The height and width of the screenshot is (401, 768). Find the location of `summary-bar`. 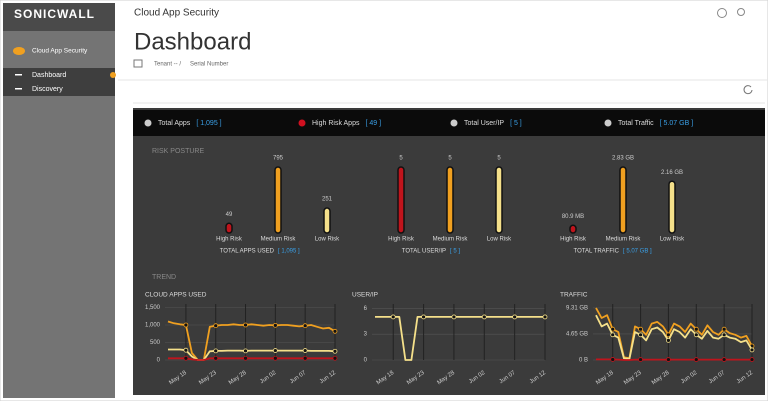

summary-bar is located at coordinates (449, 123).